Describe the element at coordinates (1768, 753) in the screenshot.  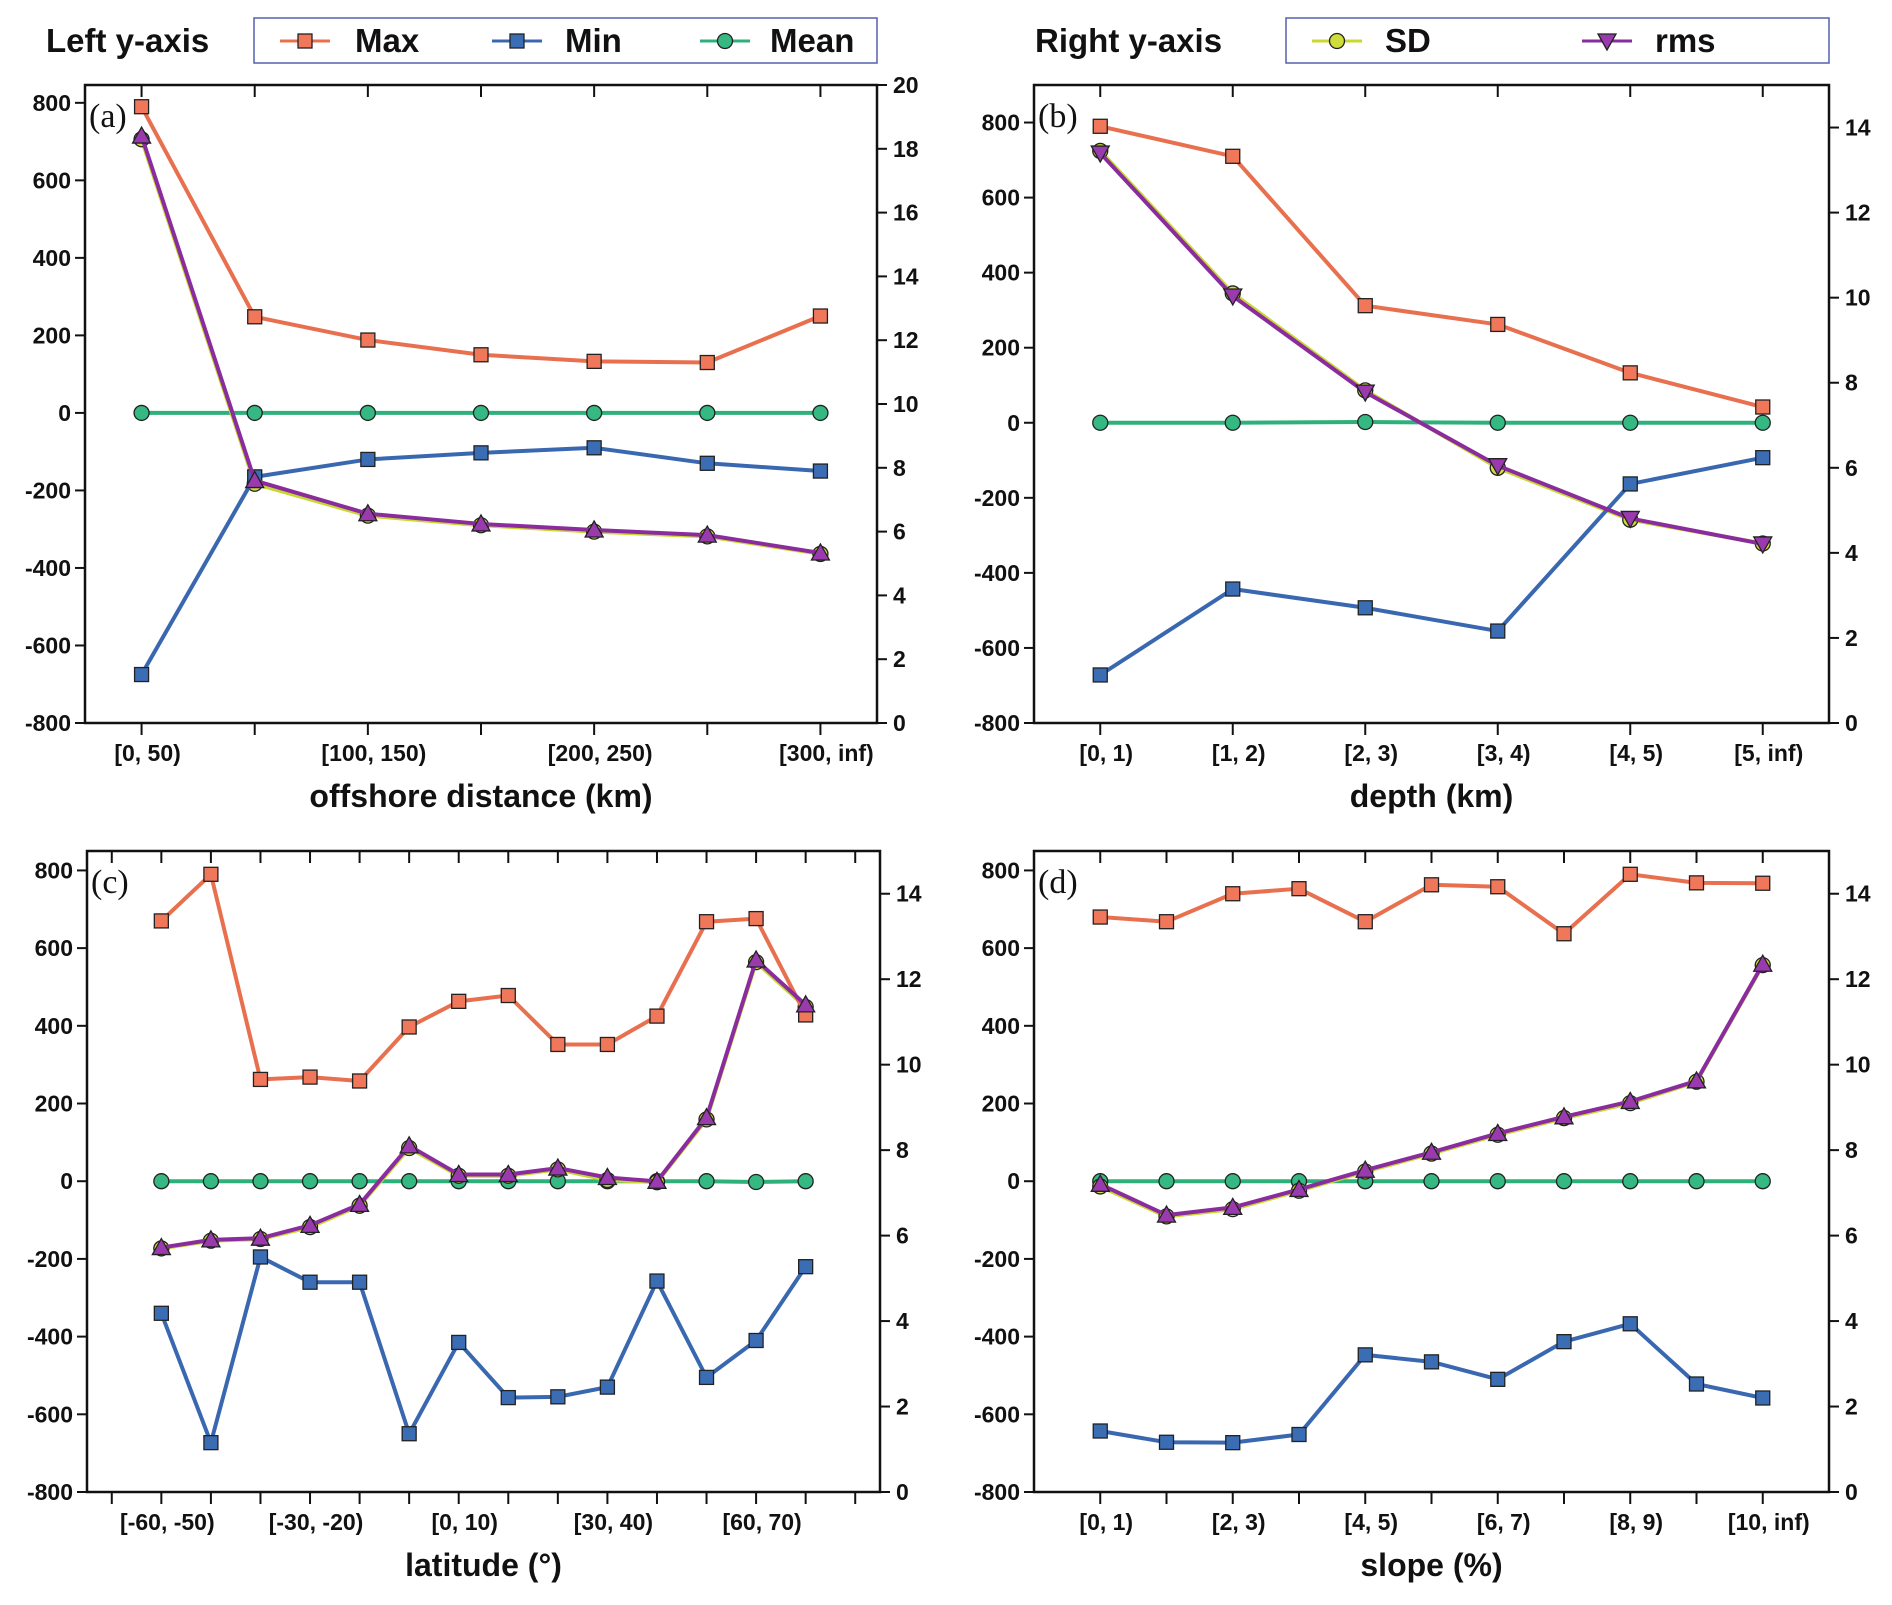
I see `x-tick-label: [5, inf)` at that location.